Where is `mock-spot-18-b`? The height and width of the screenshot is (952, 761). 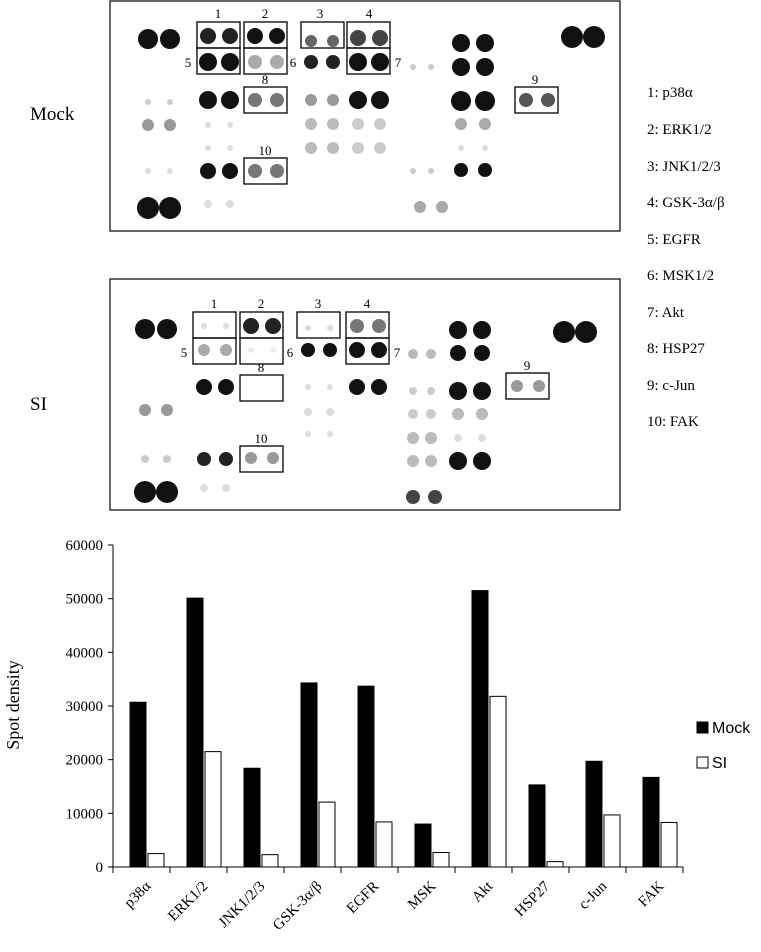
mock-spot-18-b is located at coordinates (548, 100).